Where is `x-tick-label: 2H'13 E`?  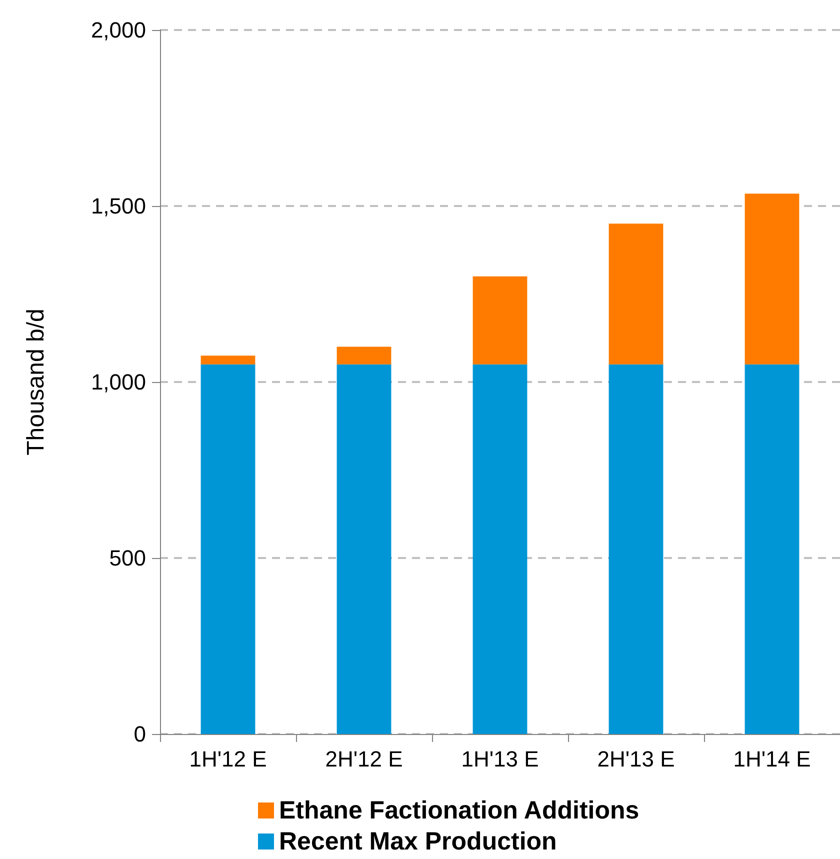
x-tick-label: 2H'13 E is located at coordinates (636, 759).